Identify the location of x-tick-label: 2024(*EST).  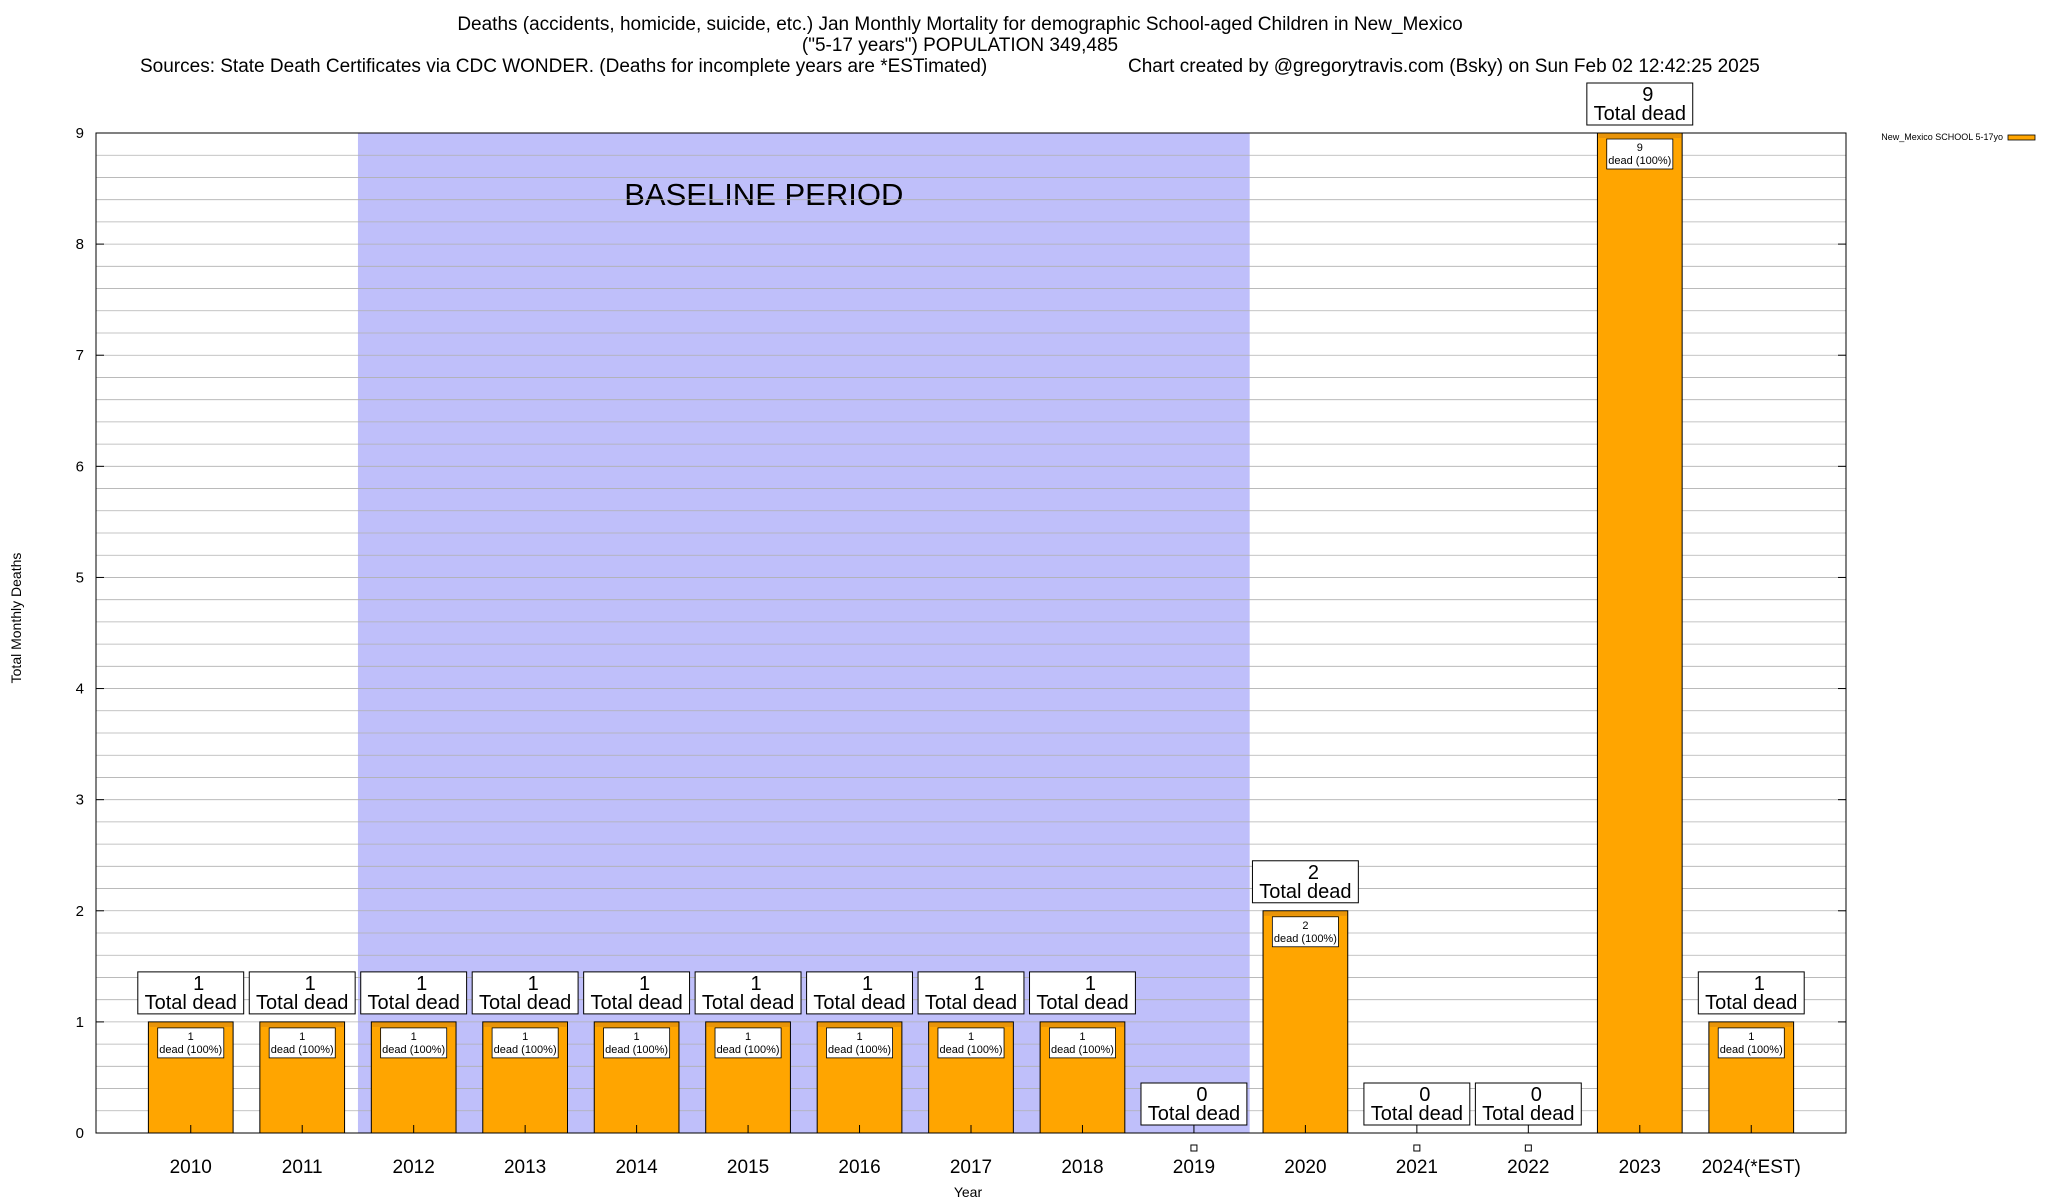
(1751, 1167).